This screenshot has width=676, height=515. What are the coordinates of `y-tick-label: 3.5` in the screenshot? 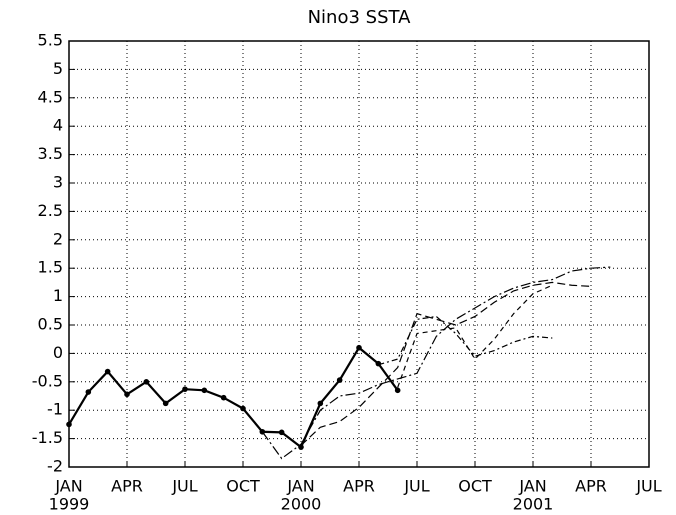 It's located at (50, 153).